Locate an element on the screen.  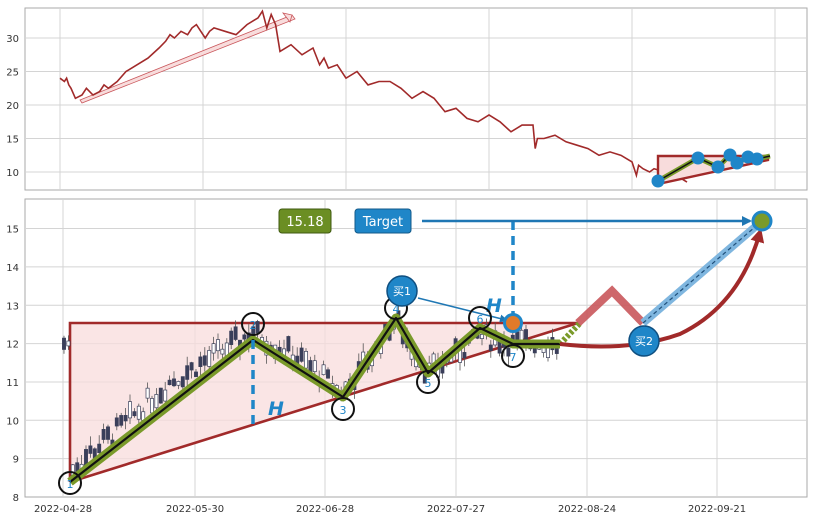
pattern-y-axis: 8 9 10 11 12 13 14 15 is located at coordinates (12, 364).